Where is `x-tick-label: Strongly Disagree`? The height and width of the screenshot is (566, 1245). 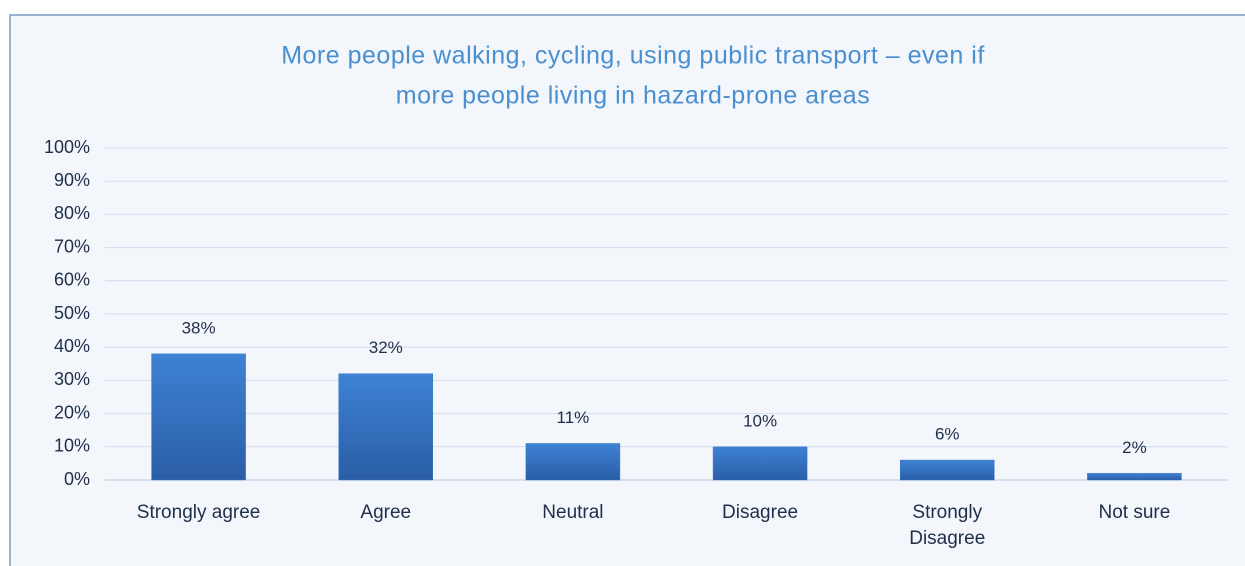 x-tick-label: Strongly Disagree is located at coordinates (947, 525).